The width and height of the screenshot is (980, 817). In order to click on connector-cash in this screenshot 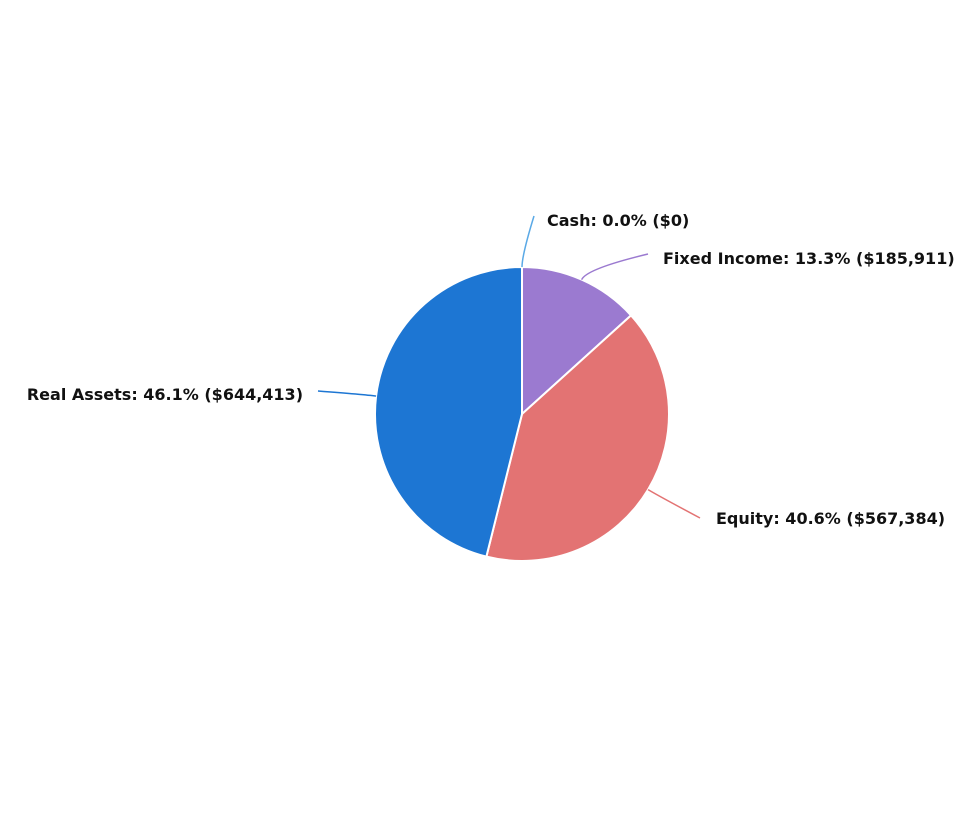, I will do `click(528, 241)`.